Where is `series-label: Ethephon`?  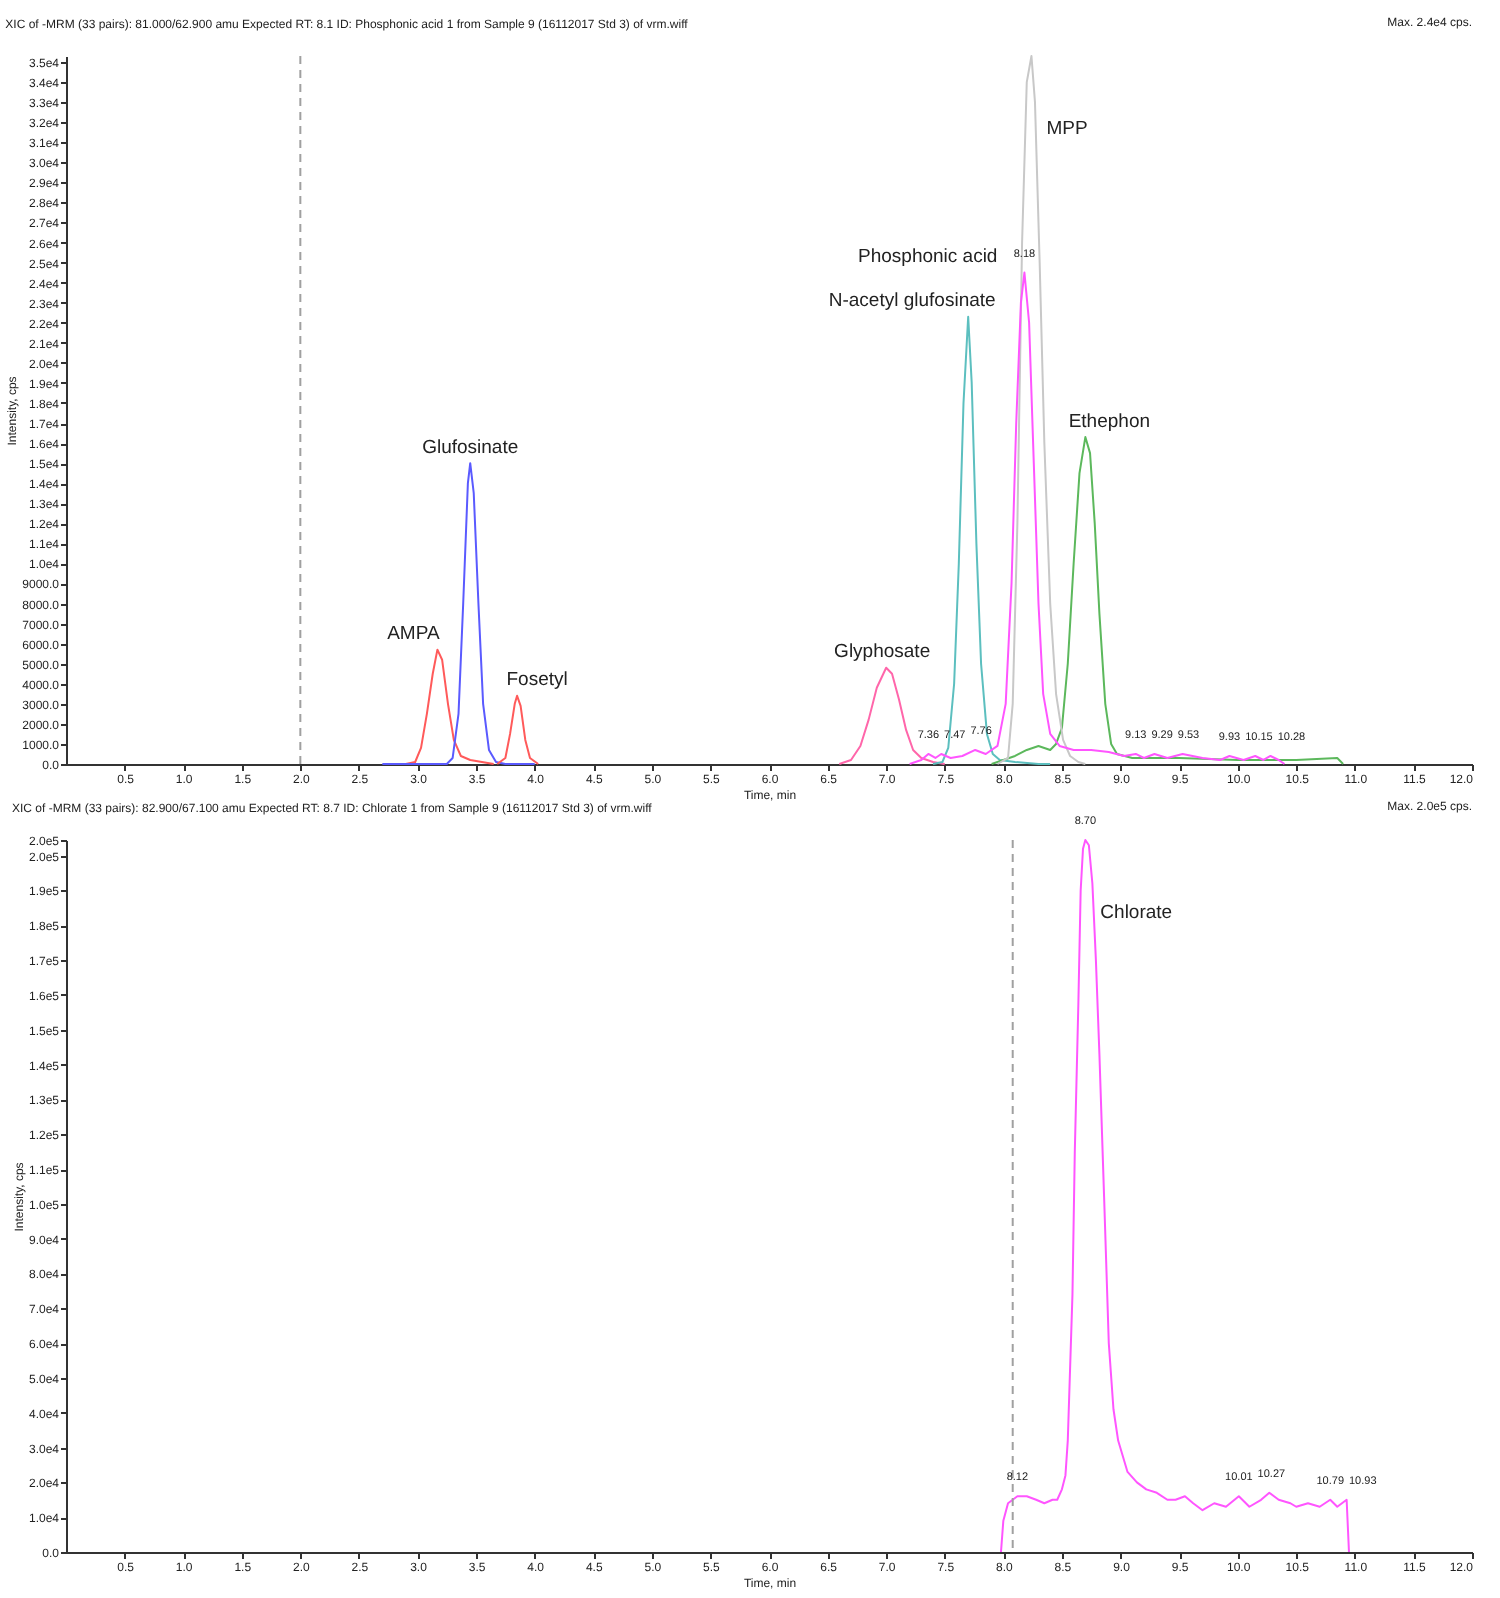 series-label: Ethephon is located at coordinates (1109, 421).